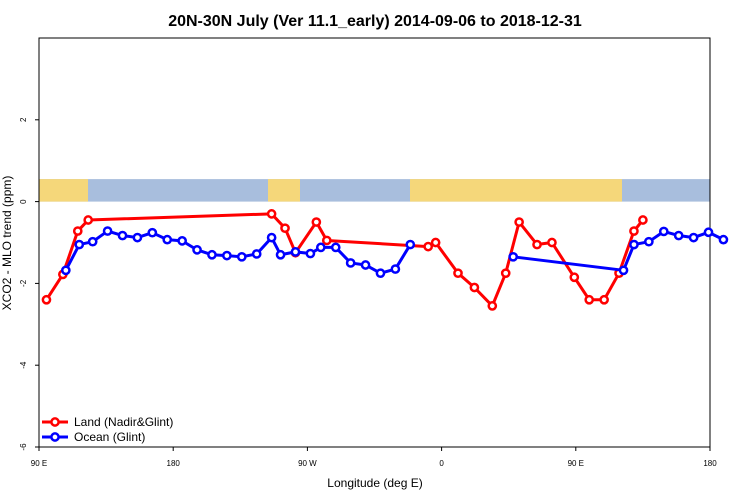 The height and width of the screenshot is (500, 750). I want to click on land-ocean-band, so click(374, 190).